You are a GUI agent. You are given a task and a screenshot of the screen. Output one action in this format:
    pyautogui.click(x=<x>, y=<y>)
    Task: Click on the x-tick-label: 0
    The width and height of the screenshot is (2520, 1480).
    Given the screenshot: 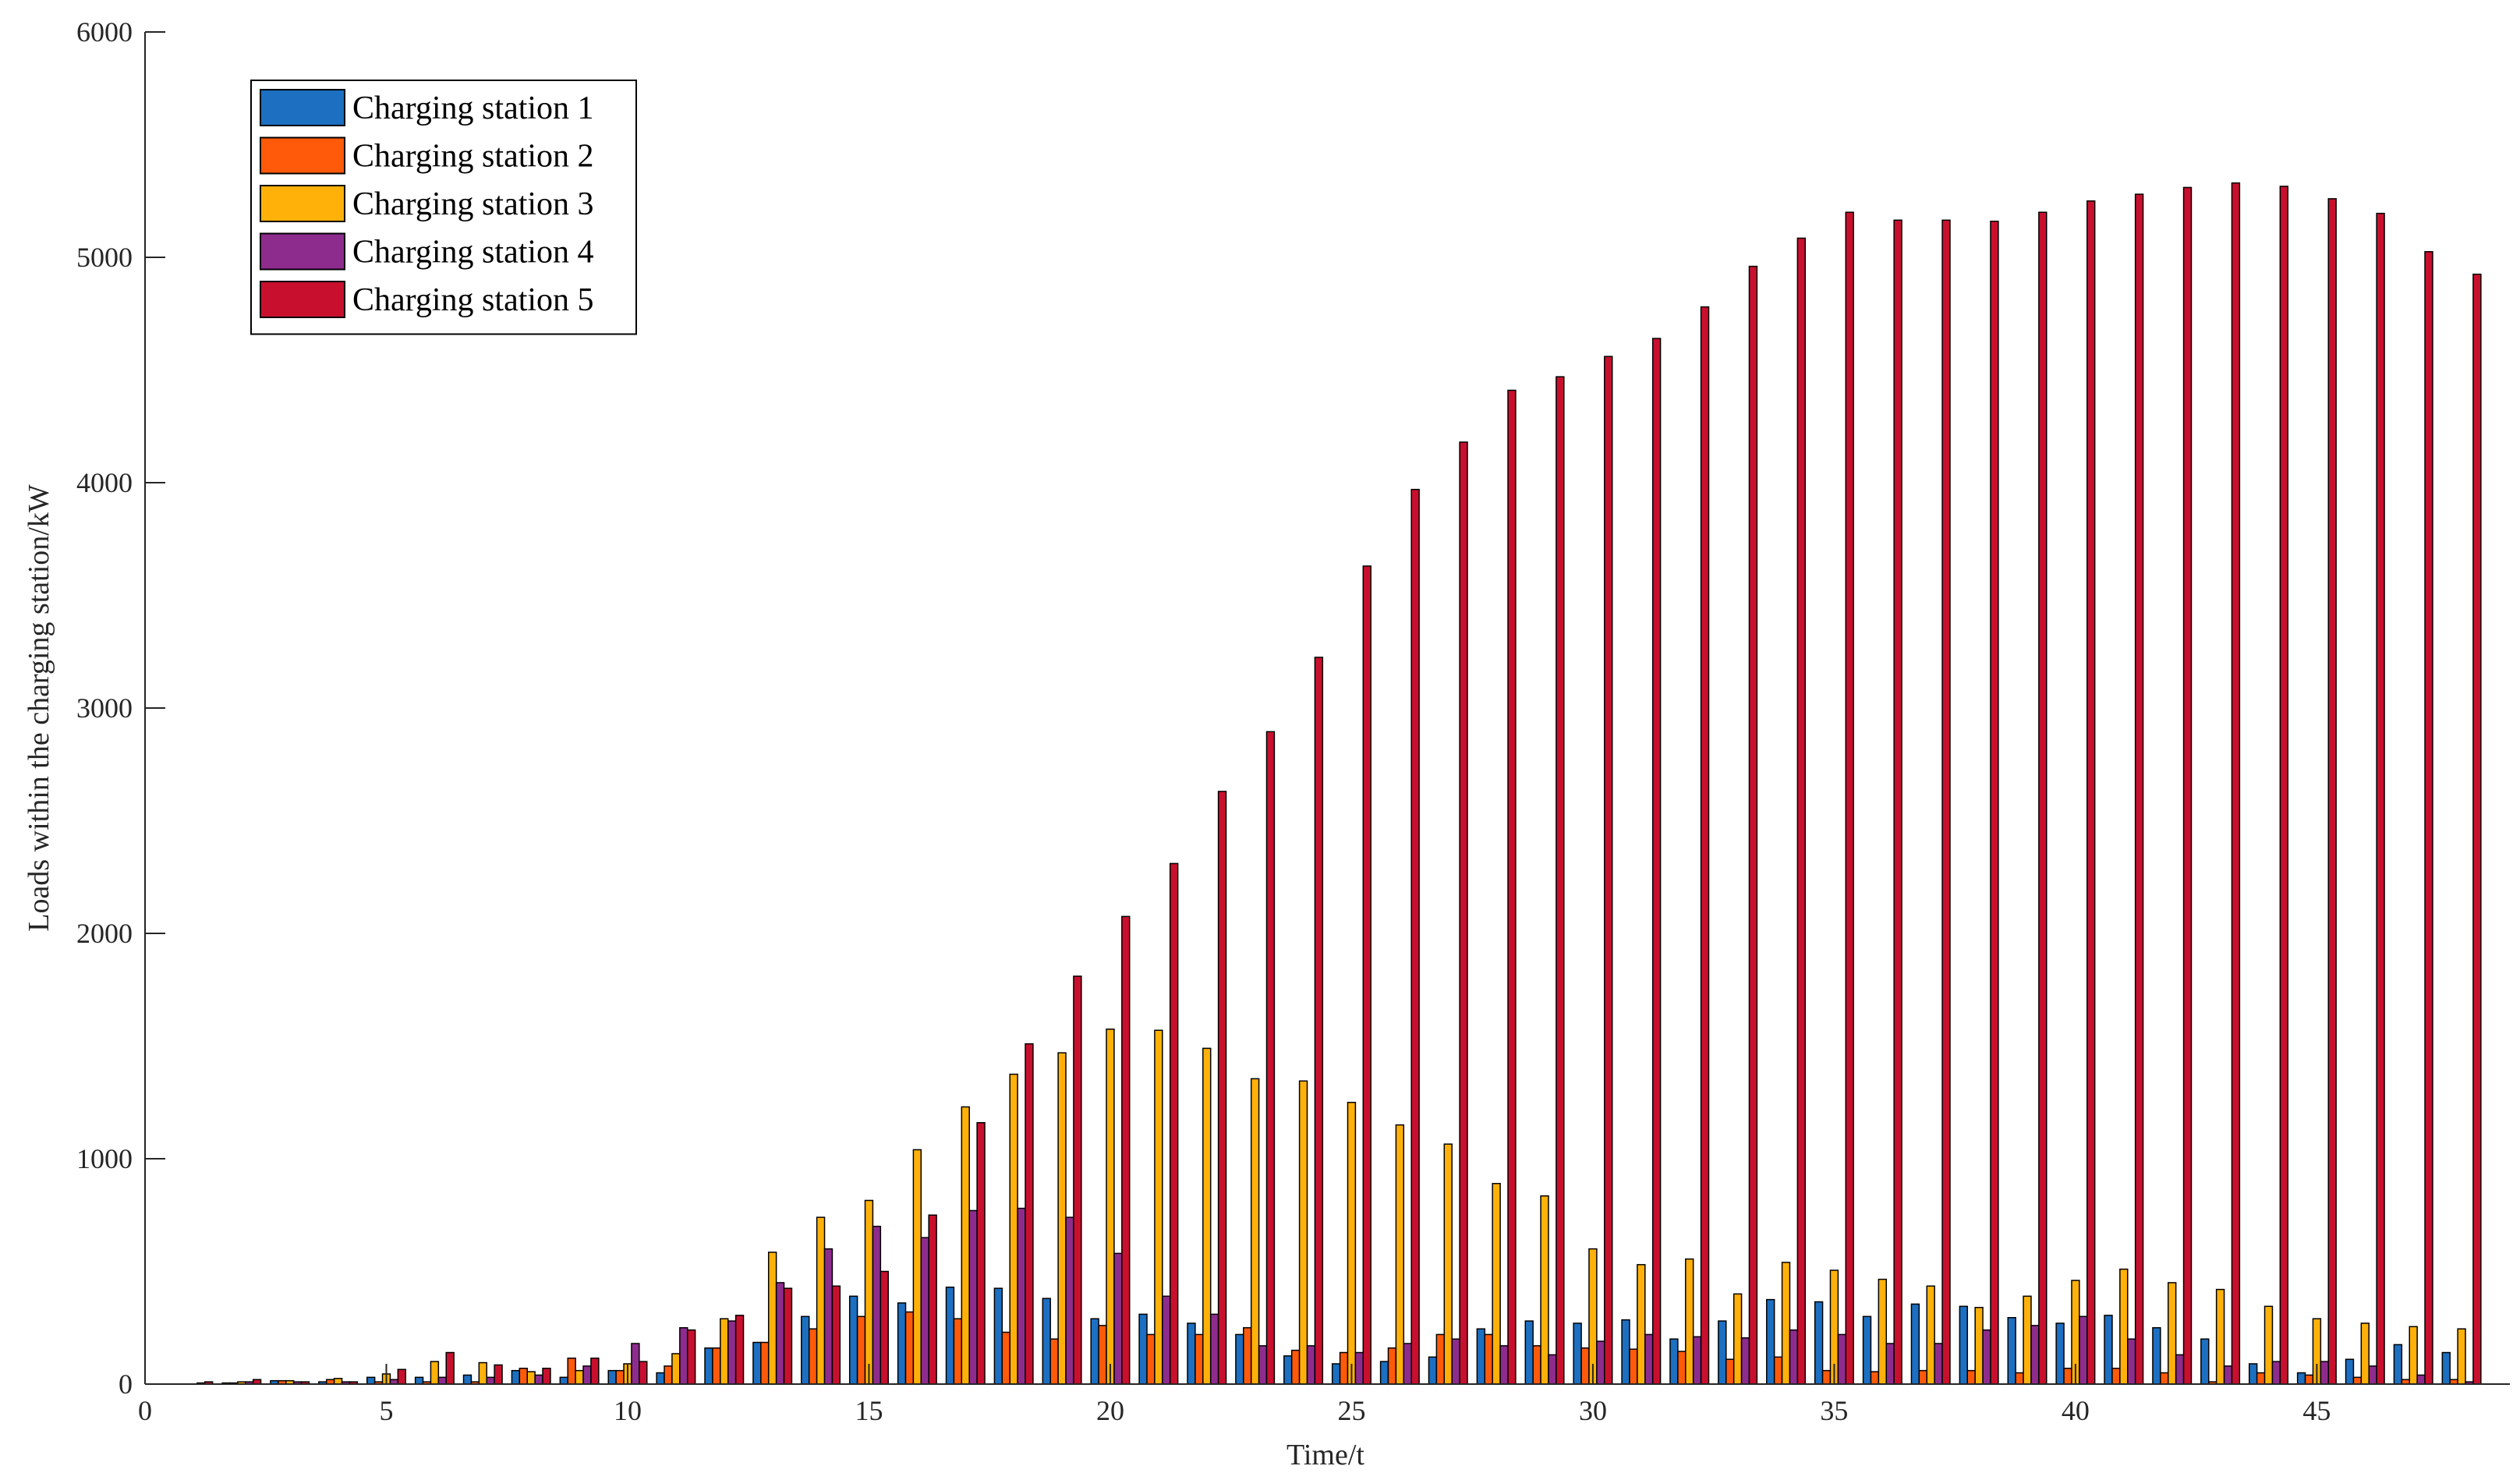 What is the action you would take?
    pyautogui.click(x=145, y=1410)
    